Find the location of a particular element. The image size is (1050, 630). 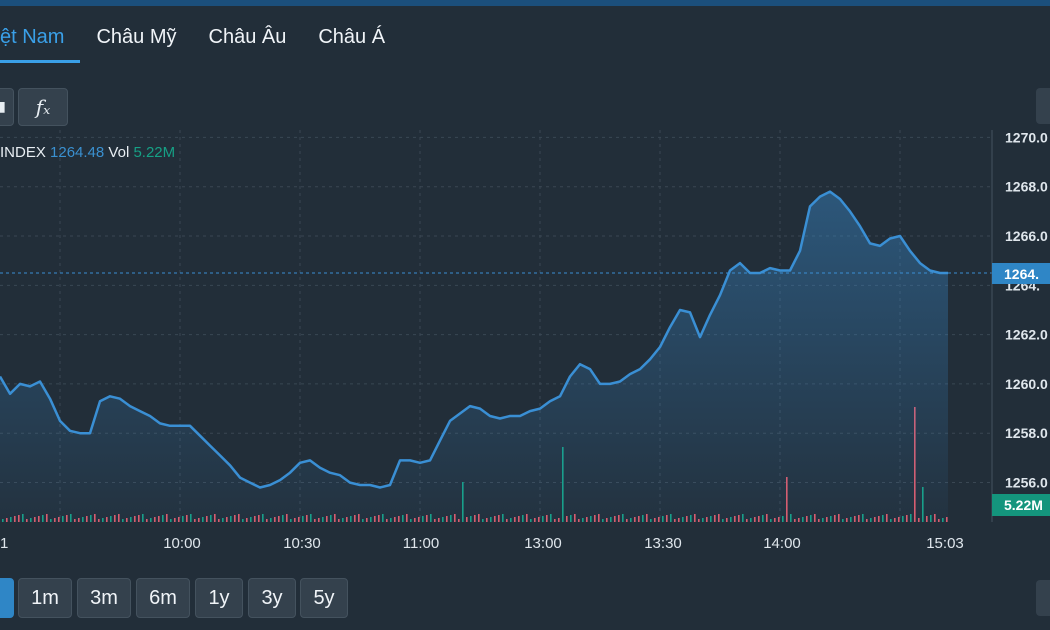

y-tick-label: 1262.0 is located at coordinates (1026, 335).